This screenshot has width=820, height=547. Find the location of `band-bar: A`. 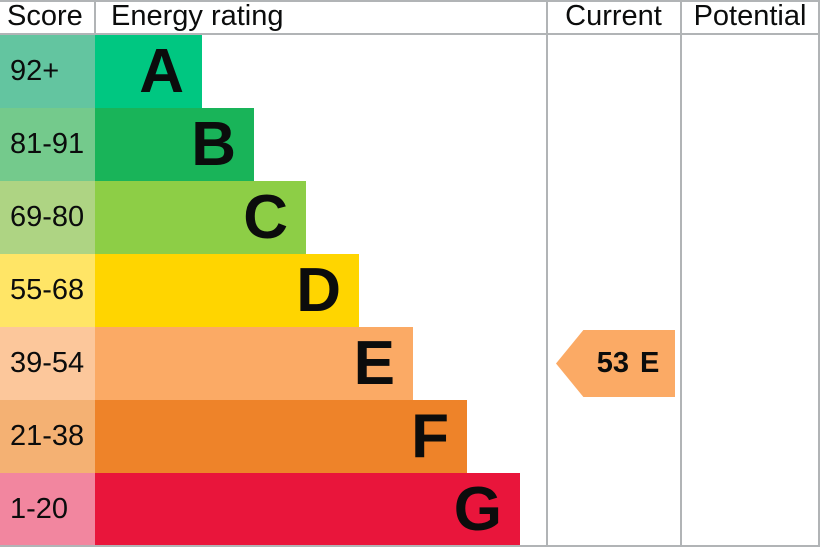

band-bar: A is located at coordinates (148, 71).